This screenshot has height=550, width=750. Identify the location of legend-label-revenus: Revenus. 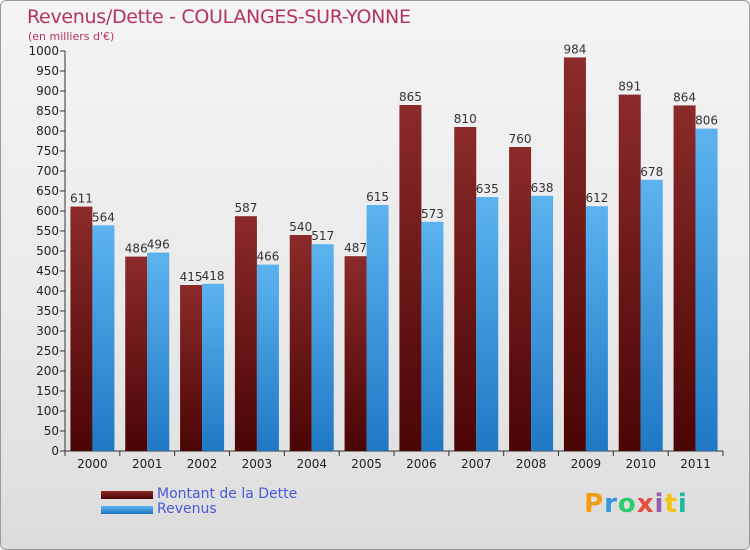
(187, 509).